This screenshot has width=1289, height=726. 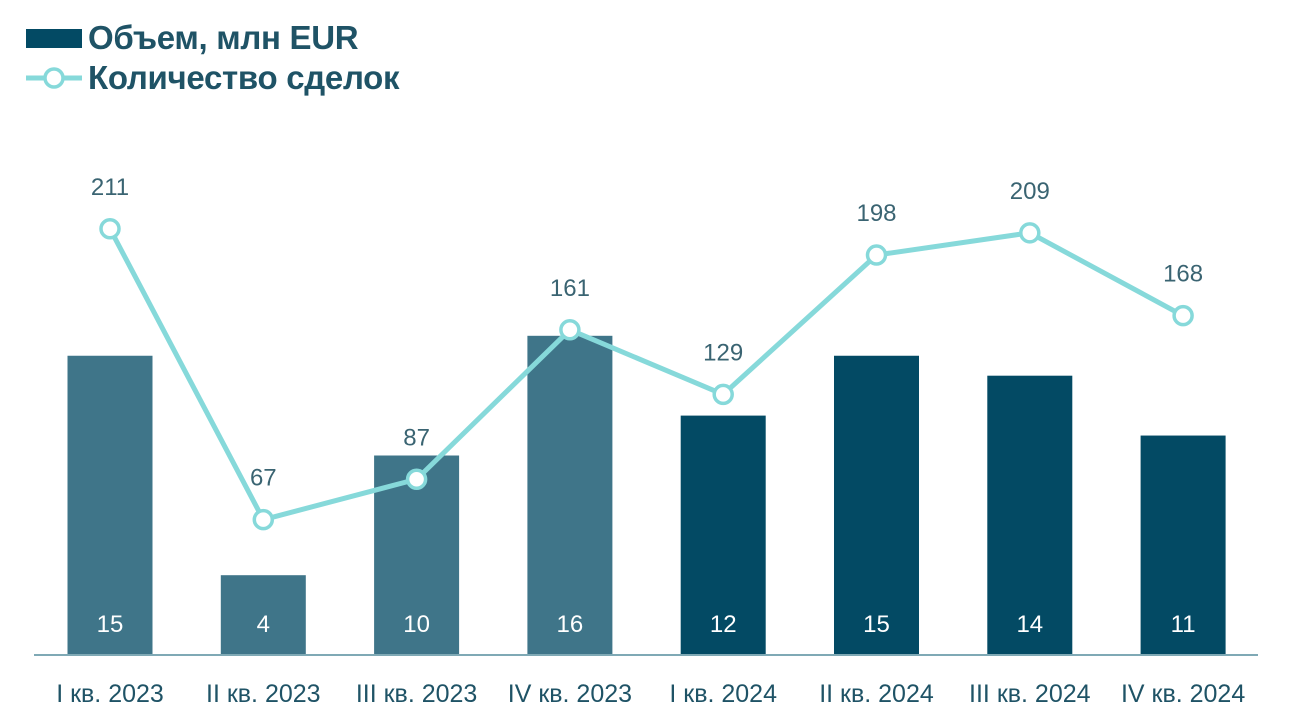 What do you see at coordinates (570, 694) in the screenshot?
I see `x-tick-label: IV кв. 2023` at bounding box center [570, 694].